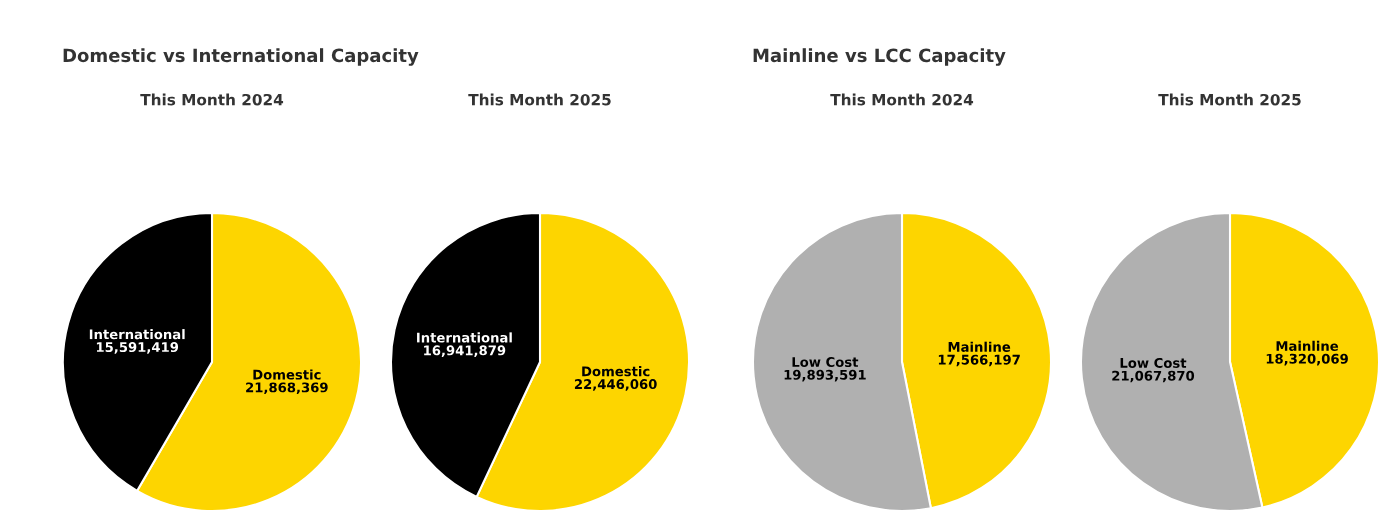 This screenshot has width=1391, height=516. What do you see at coordinates (241, 57) in the screenshot?
I see `chart-title: Domestic vs International Capacity` at bounding box center [241, 57].